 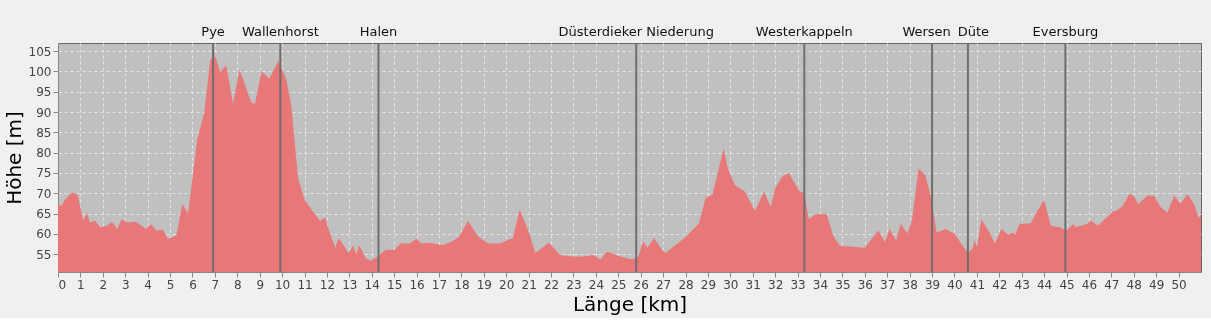 I want to click on x-tick-label: 46, so click(x=1089, y=284).